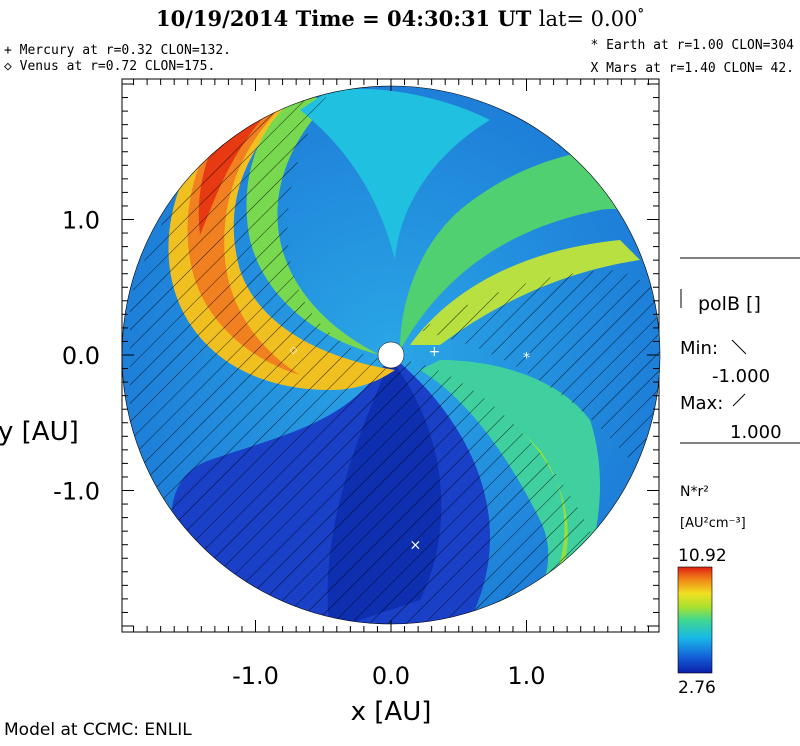  Describe the element at coordinates (81, 356) in the screenshot. I see `y-tick-label: 0.0` at that location.